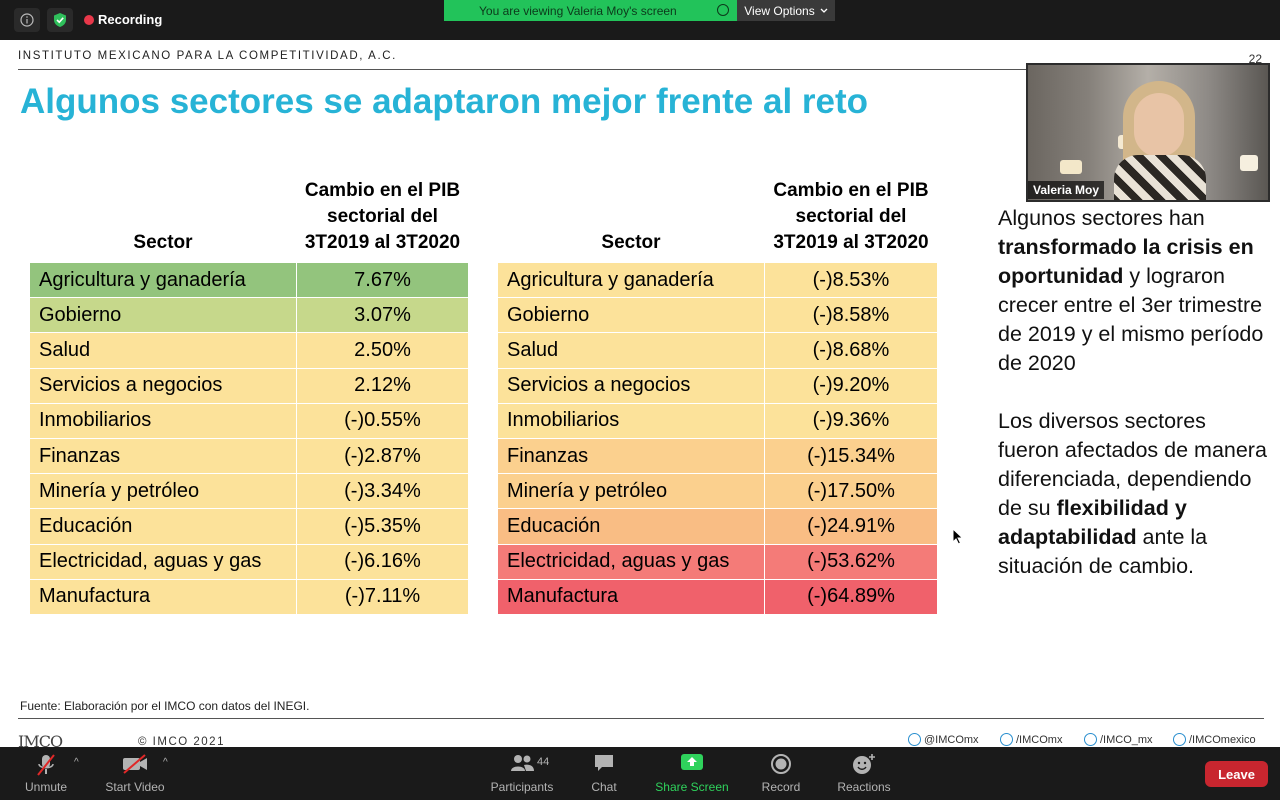 The height and width of the screenshot is (800, 1280). What do you see at coordinates (522, 773) in the screenshot?
I see `participants-button: 44 Participants` at bounding box center [522, 773].